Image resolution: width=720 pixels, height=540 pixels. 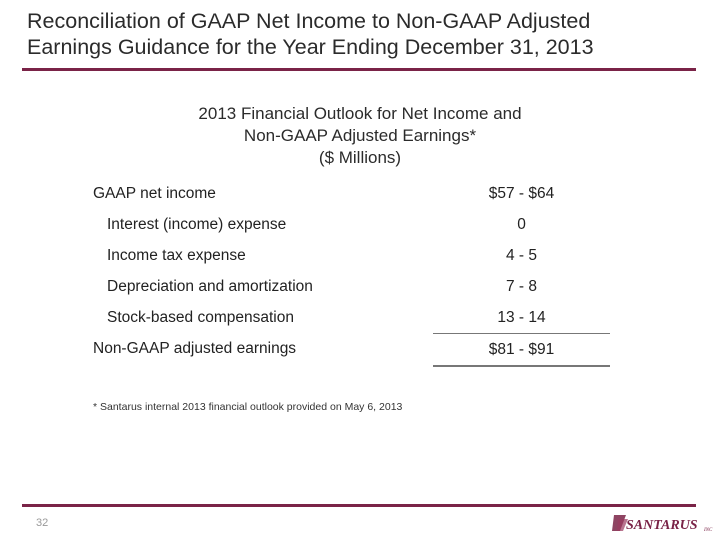 I want to click on table-row-total: Non-GAAP adjusted earnings $81 - $91, so click(x=351, y=350).